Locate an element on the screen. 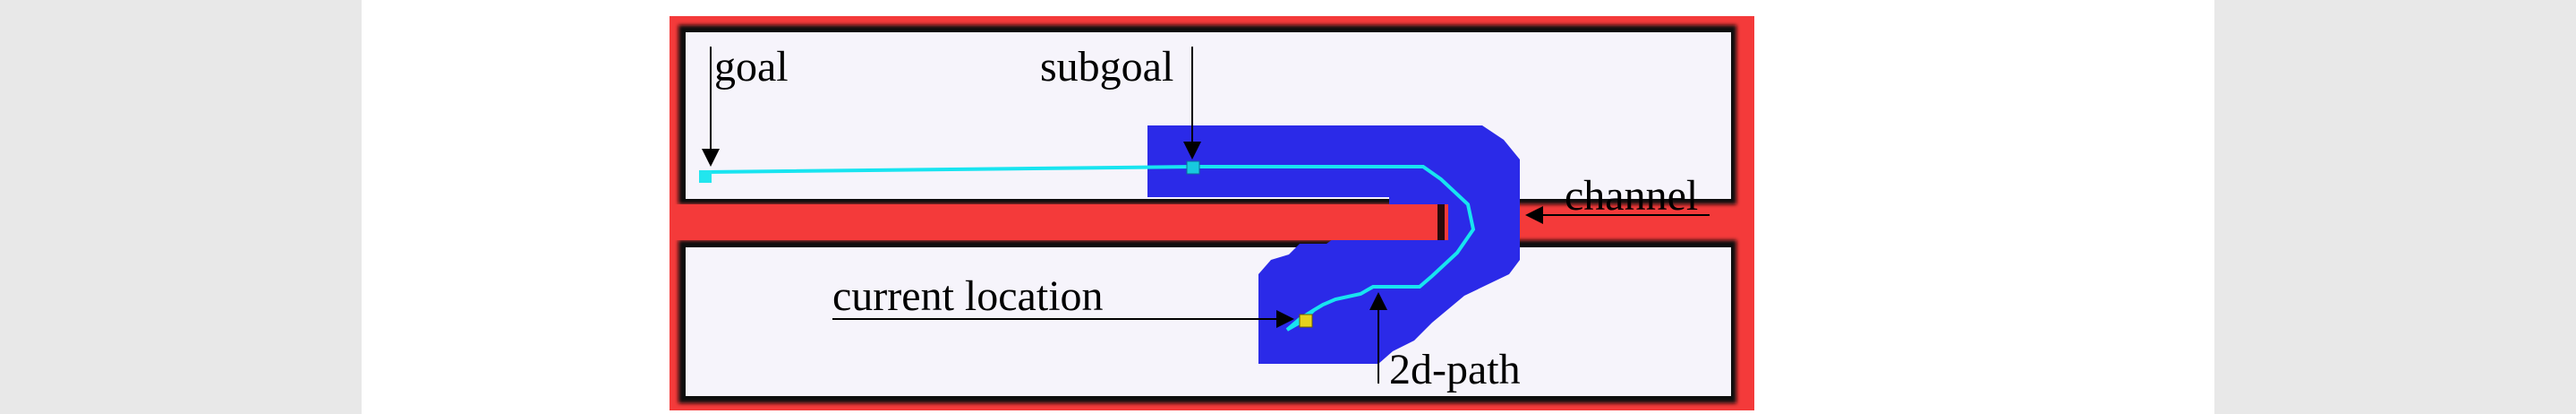 Image resolution: width=2576 pixels, height=414 pixels. divider-wall-edge is located at coordinates (1441, 222).